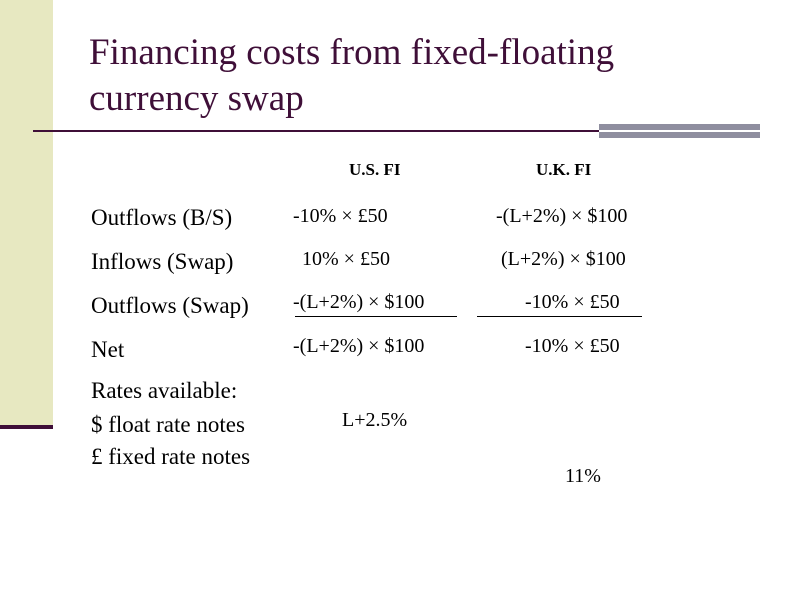 The width and height of the screenshot is (800, 600). Describe the element at coordinates (168, 424) in the screenshot. I see `rate-label-float-notes: $ float rate notes` at that location.